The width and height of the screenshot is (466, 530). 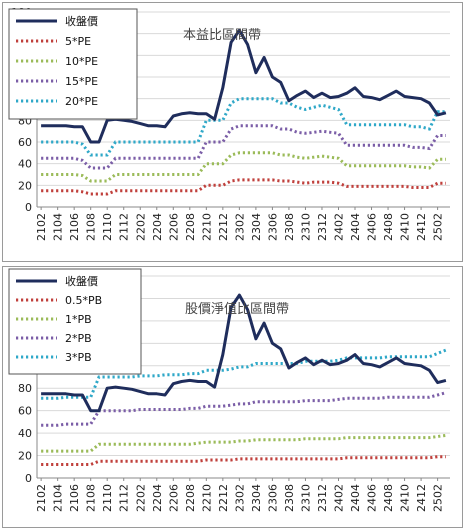 I want to click on chart-title: 股價淨值比區間帶, so click(x=237, y=309).